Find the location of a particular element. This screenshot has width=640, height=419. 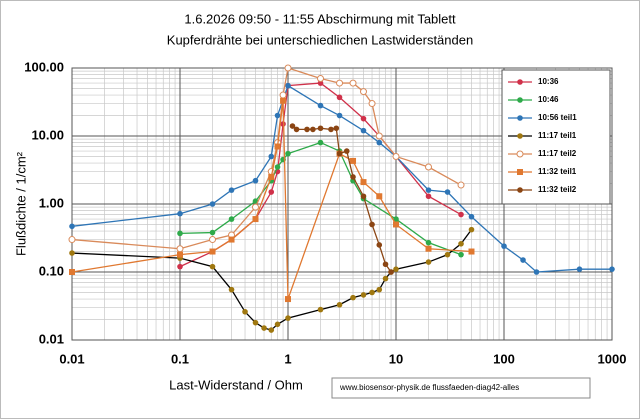

y-tick-label: 1.00 is located at coordinates (51, 202).